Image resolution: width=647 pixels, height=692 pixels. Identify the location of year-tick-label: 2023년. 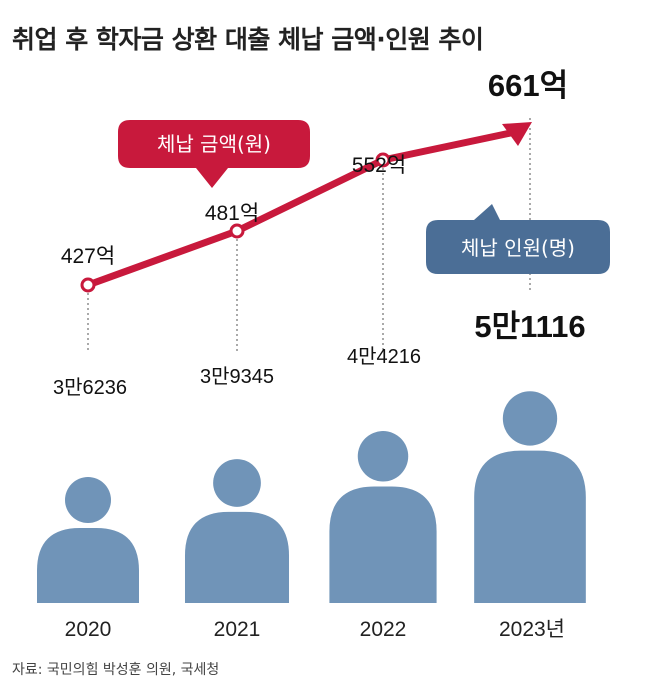
(532, 629).